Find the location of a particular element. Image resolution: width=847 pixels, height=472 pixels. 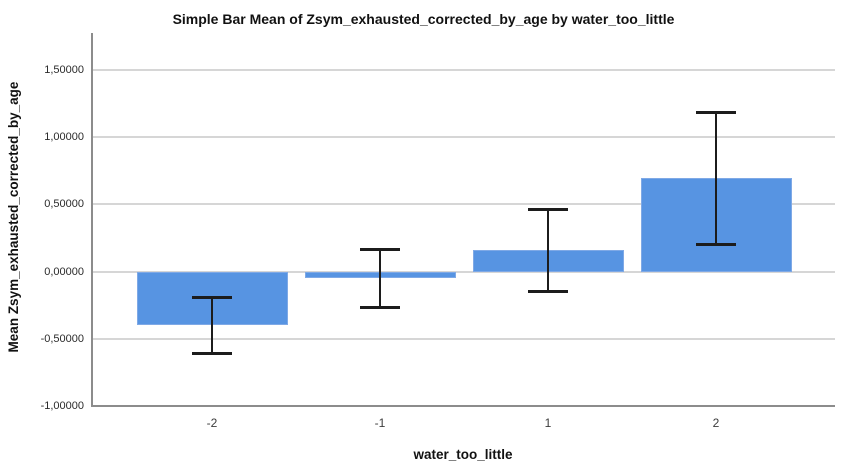

y-tick-label: 1,50000 is located at coordinates (64, 70).